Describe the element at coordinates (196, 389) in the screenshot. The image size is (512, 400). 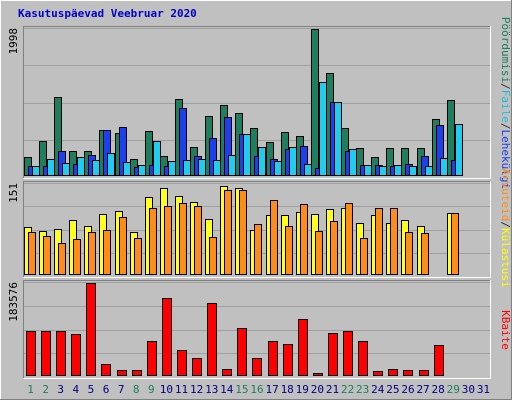
I see `x-tick-label-day-12: 12` at that location.